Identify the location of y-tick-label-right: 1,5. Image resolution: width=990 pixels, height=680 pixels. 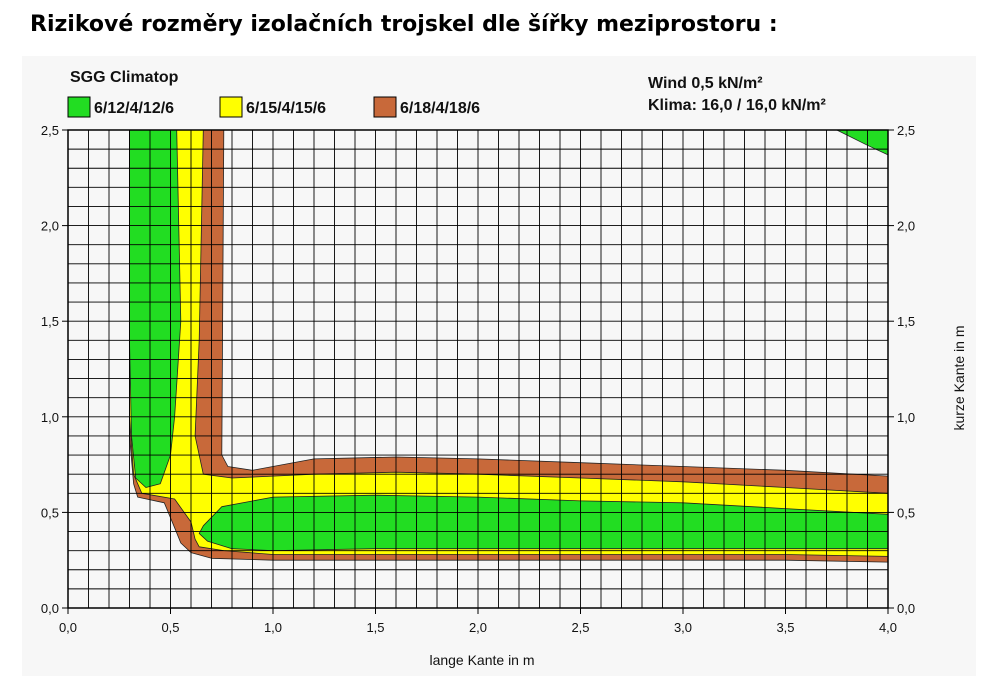
(906, 321).